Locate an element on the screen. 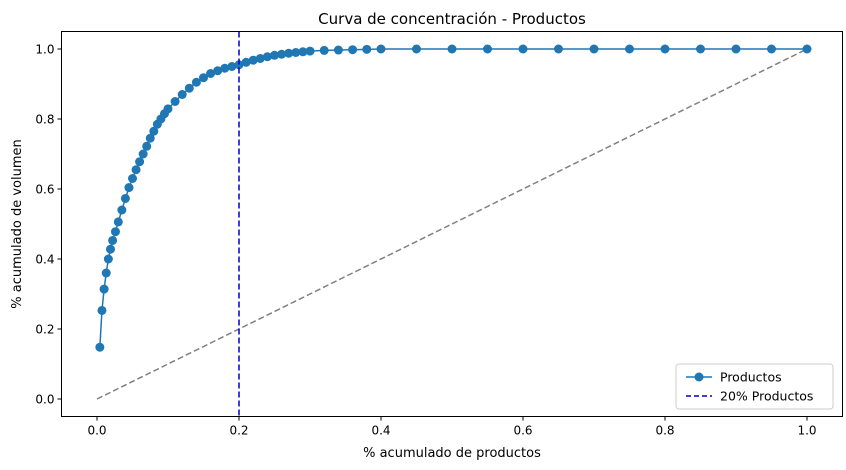 Image resolution: width=846 pixels, height=470 pixels. legend-20pct-label: 20% Productos is located at coordinates (766, 396).